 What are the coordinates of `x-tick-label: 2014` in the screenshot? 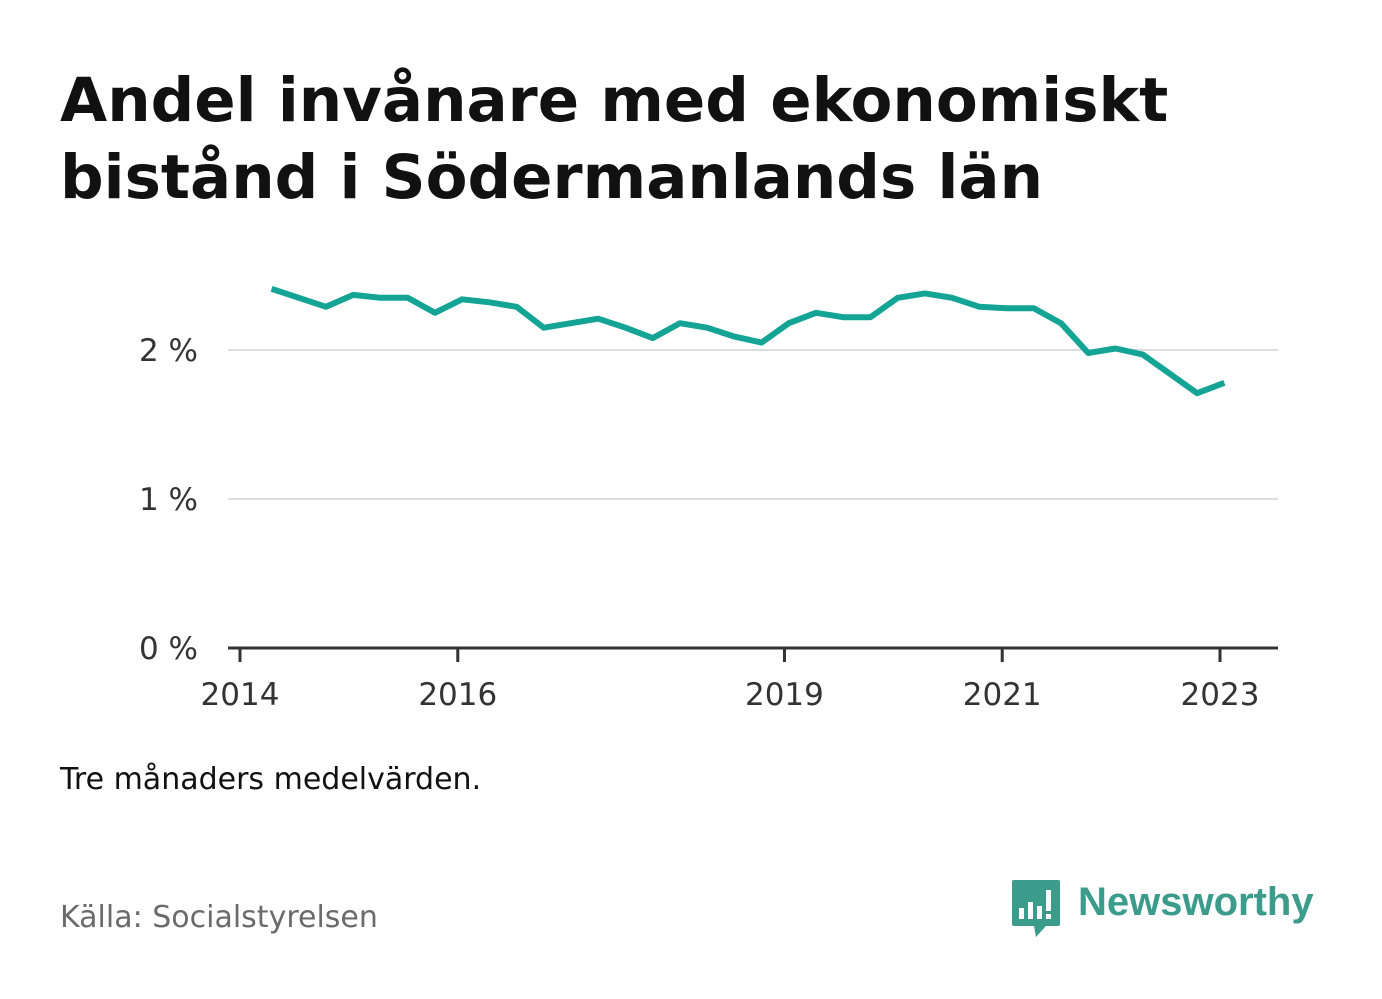 It's located at (240, 695).